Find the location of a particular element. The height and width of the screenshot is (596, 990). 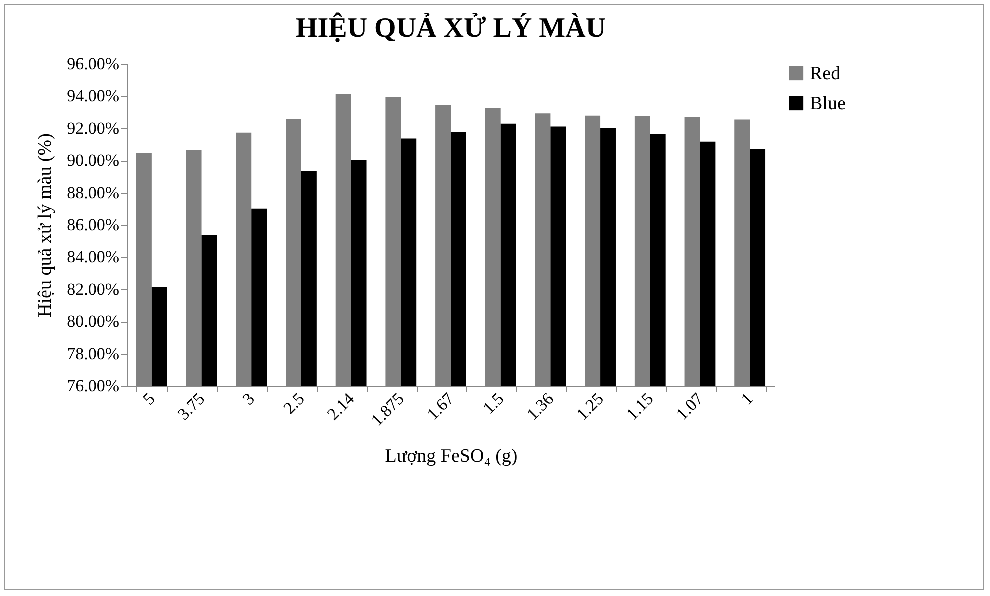

legend-label: Red is located at coordinates (826, 74).